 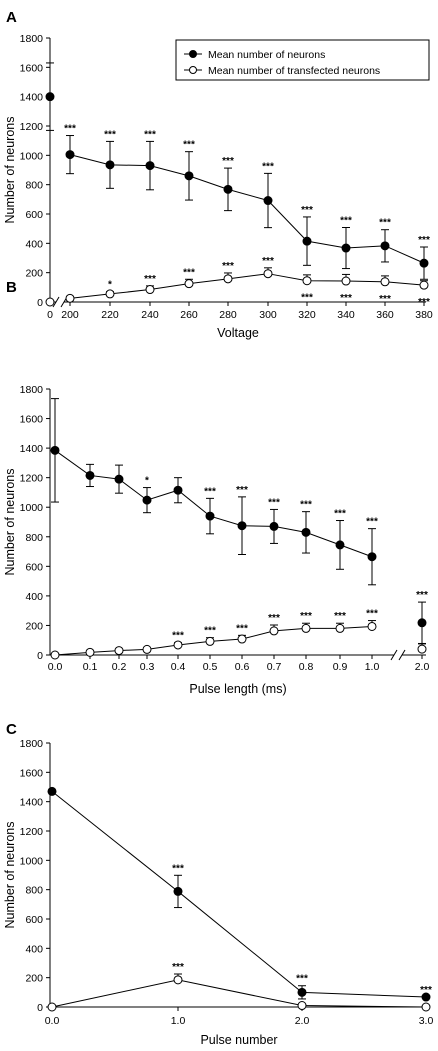 What do you see at coordinates (189, 315) in the screenshot?
I see `x-tick-label: 260` at bounding box center [189, 315].